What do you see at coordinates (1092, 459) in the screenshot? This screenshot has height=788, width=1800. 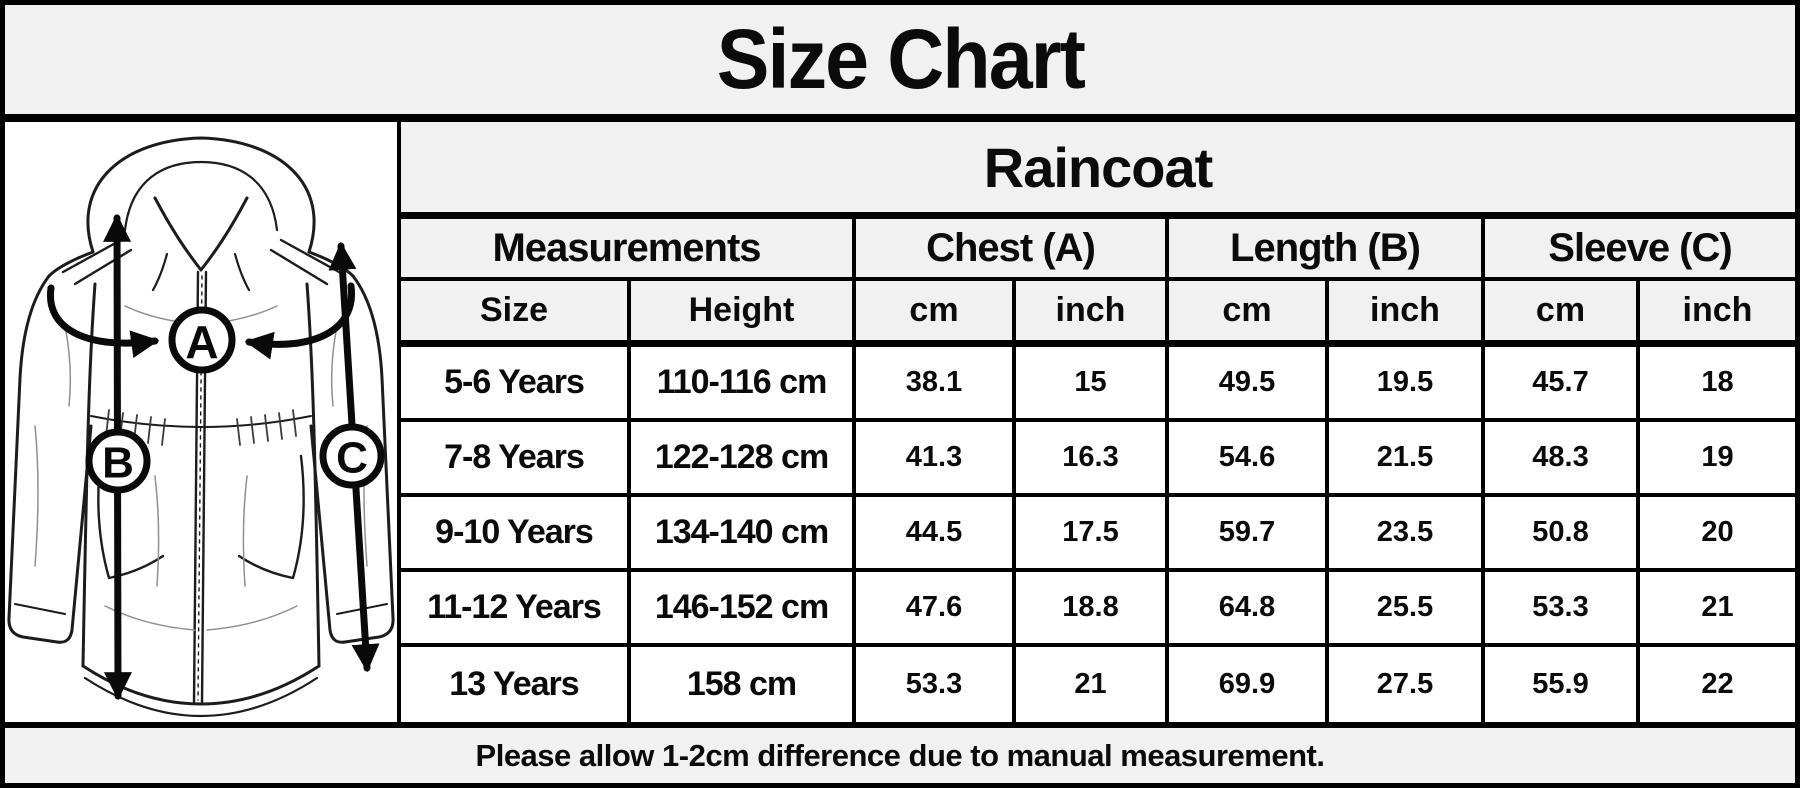 I see `table-cell-chest-inch: 16.3` at bounding box center [1092, 459].